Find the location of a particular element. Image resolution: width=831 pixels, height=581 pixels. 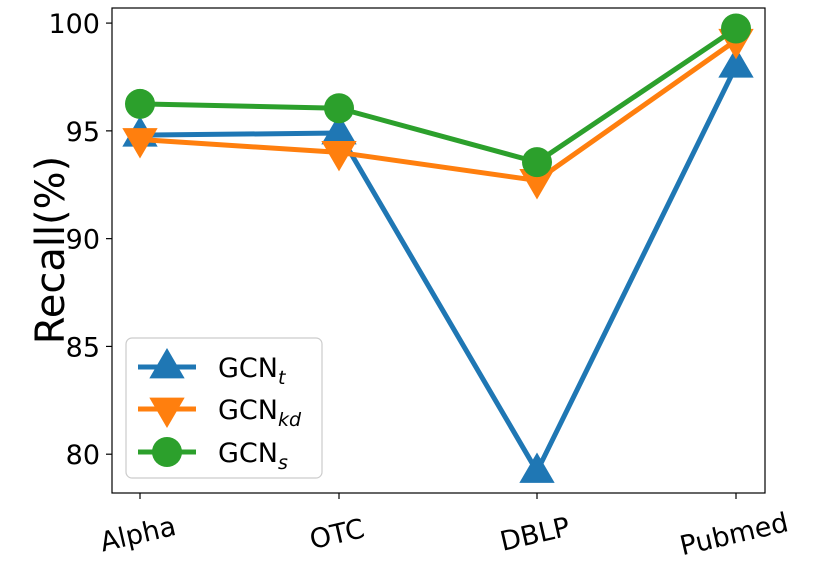

legend-item-s: GCNs is located at coordinates (213, 455).